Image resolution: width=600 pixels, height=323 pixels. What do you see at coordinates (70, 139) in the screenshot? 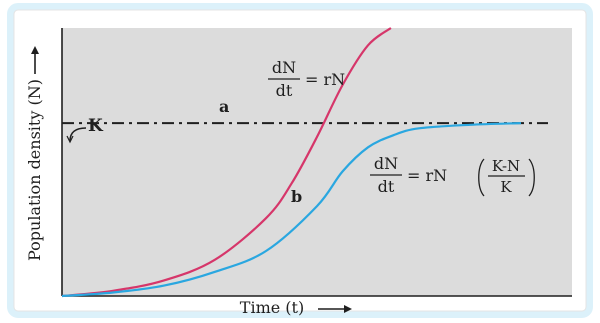
I see `k-pointer-arrowhead` at bounding box center [70, 139].